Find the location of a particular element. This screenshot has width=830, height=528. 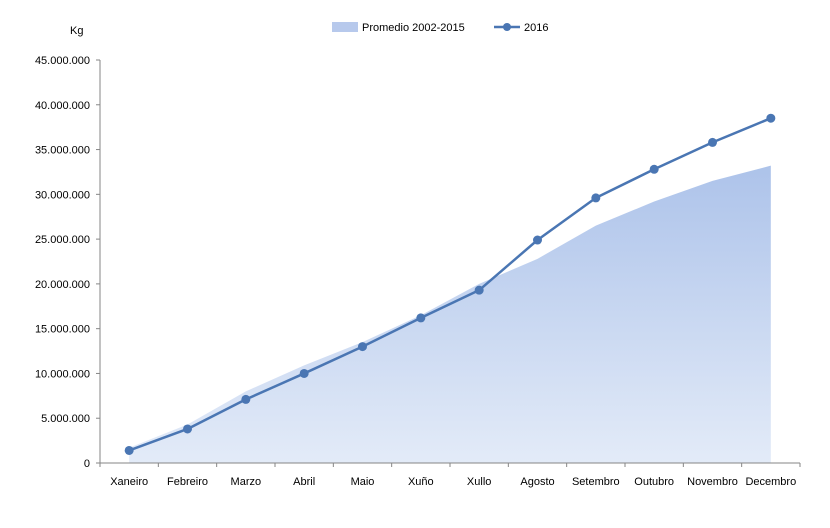

legend-label-promedio: Promedio 2002-2015 is located at coordinates (413, 28).